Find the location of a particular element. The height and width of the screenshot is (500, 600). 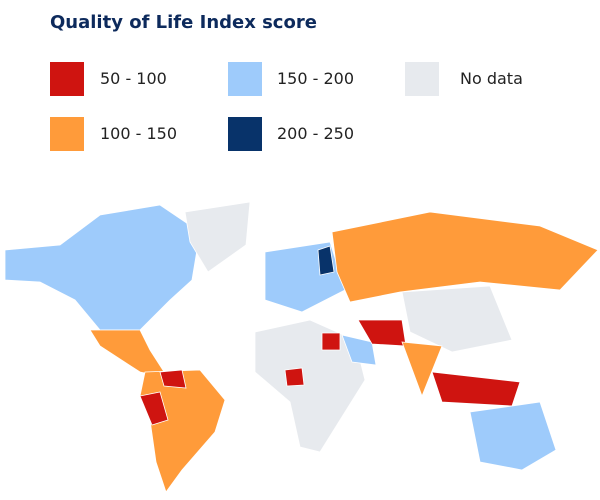

egypt is located at coordinates (331, 341).